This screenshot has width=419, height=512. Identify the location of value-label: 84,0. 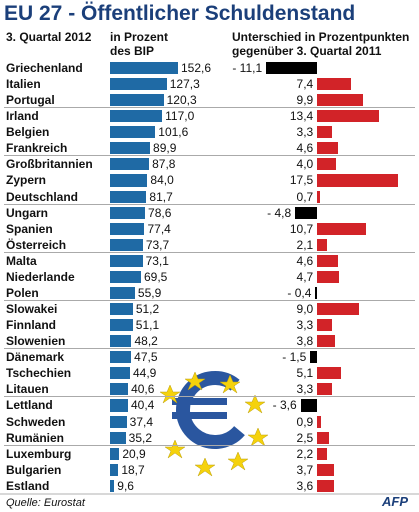
(162, 180).